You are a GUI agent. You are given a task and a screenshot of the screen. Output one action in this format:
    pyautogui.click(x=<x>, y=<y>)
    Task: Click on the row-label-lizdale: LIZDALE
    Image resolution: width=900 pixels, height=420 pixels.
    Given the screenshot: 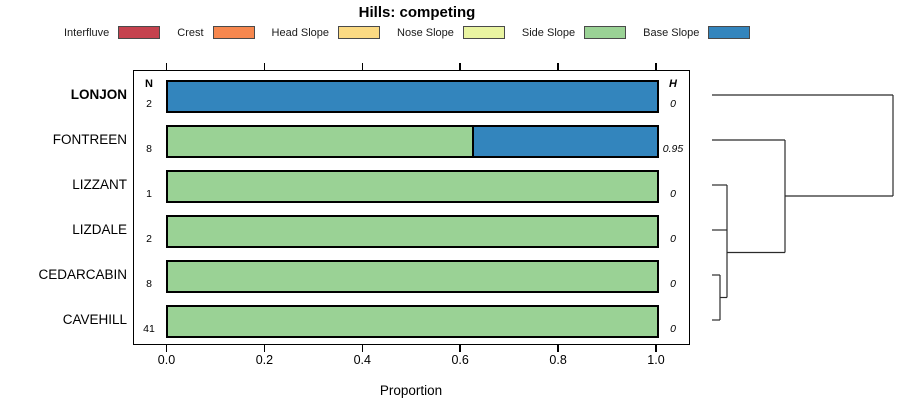 What is the action you would take?
    pyautogui.click(x=99, y=229)
    